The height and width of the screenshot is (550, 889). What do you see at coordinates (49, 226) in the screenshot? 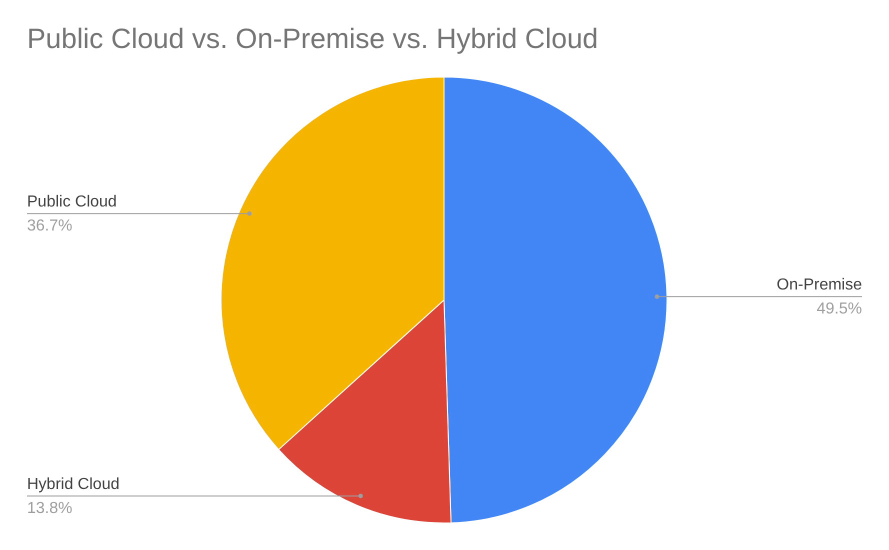
I see `data-label: 36.7%` at bounding box center [49, 226].